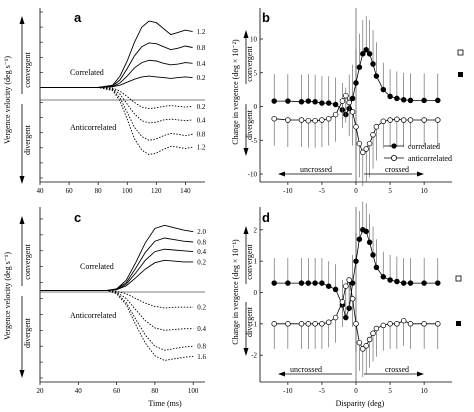  What do you see at coordinates (22, 374) in the screenshot?
I see `arrowhead-down-c` at bounding box center [22, 374].